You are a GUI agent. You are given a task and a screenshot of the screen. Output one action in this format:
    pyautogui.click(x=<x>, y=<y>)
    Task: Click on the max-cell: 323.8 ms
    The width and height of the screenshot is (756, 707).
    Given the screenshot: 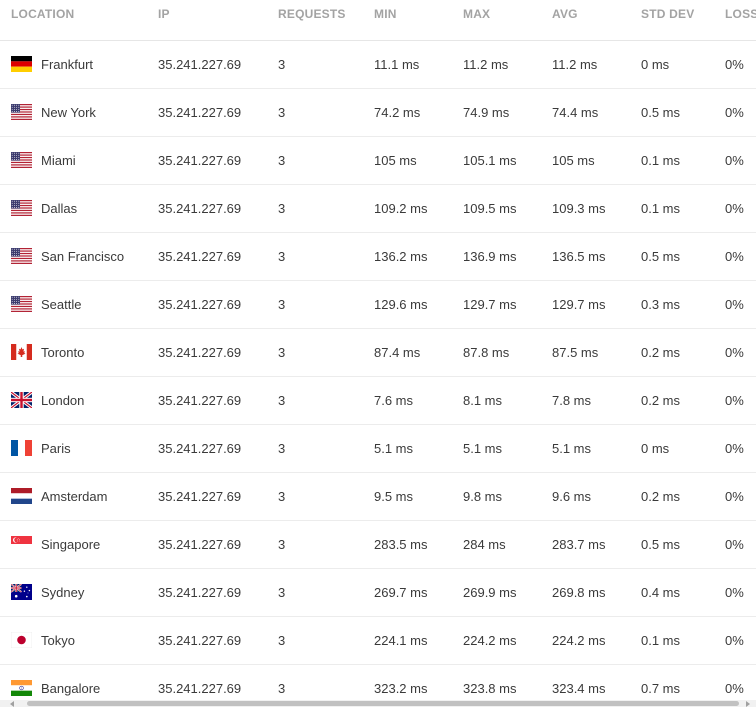 What is the action you would take?
    pyautogui.click(x=507, y=682)
    